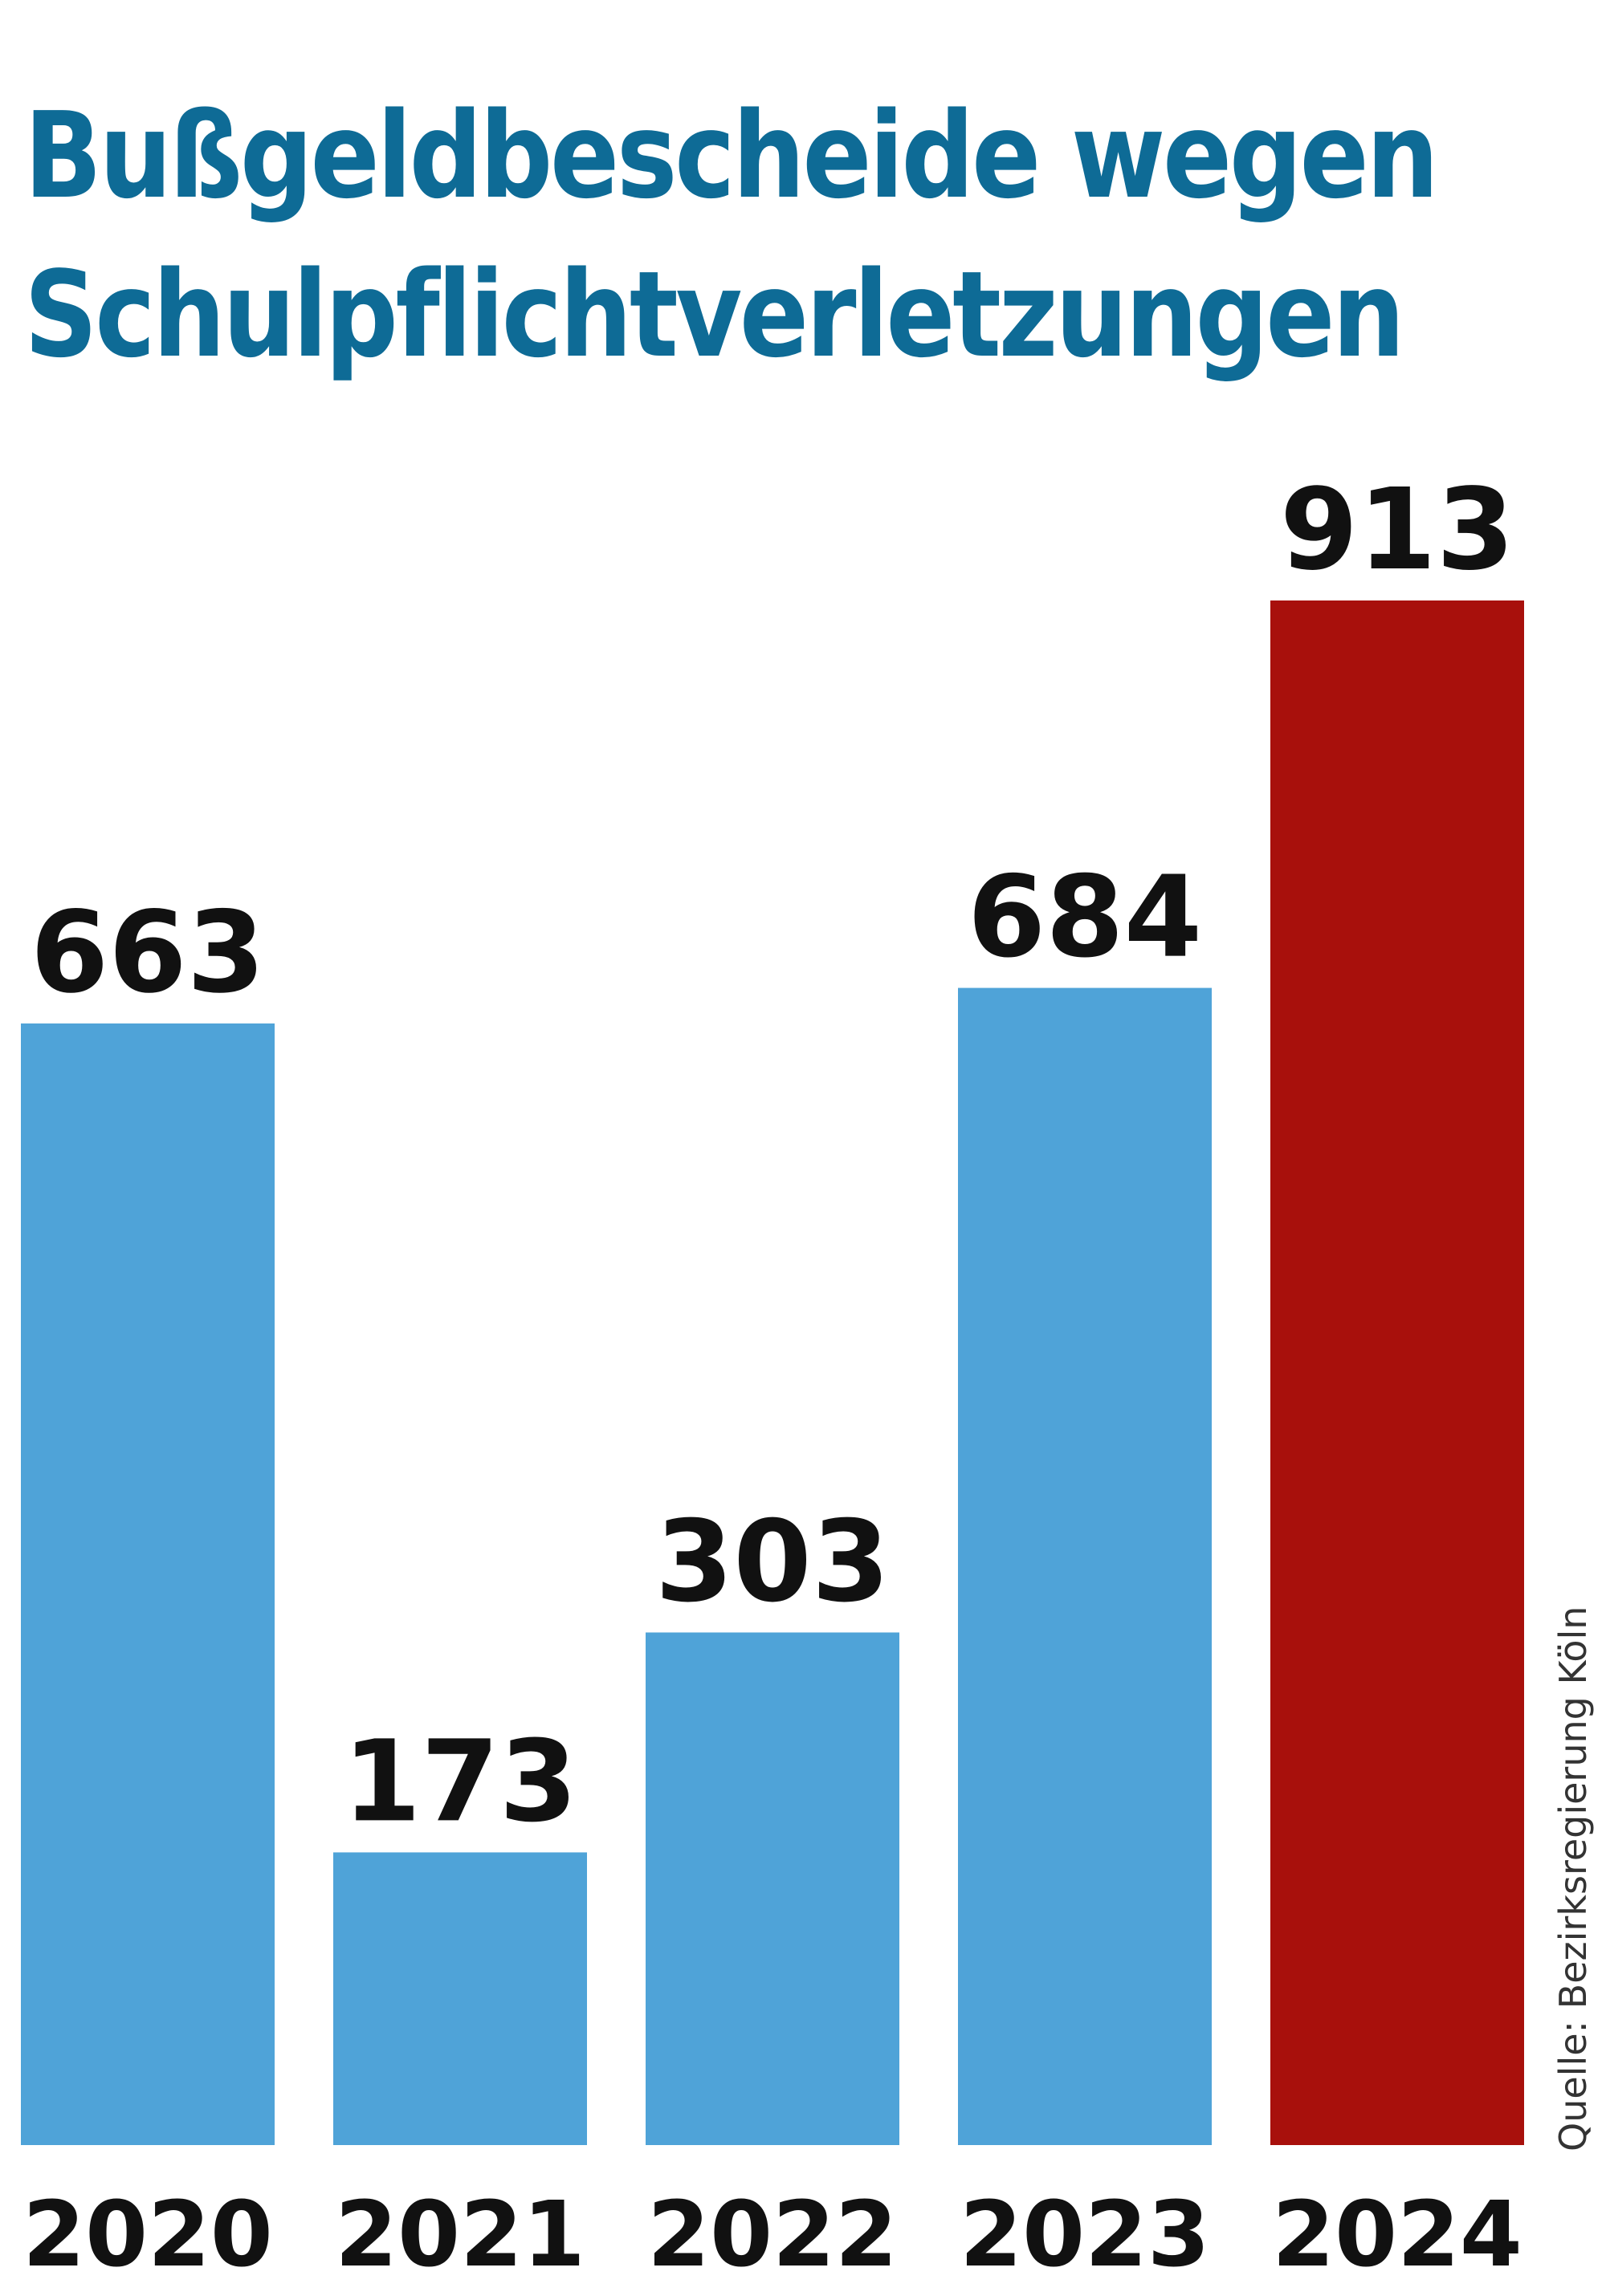  Describe the element at coordinates (148, 954) in the screenshot. I see `value-label-2020: 663` at that location.